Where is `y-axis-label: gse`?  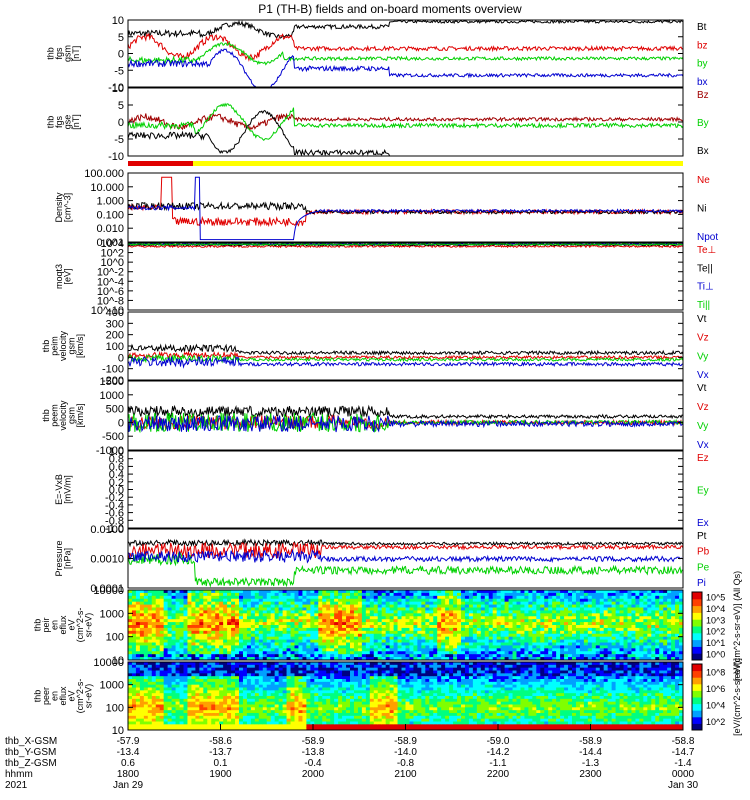
y-axis-label: gse is located at coordinates (67, 122).